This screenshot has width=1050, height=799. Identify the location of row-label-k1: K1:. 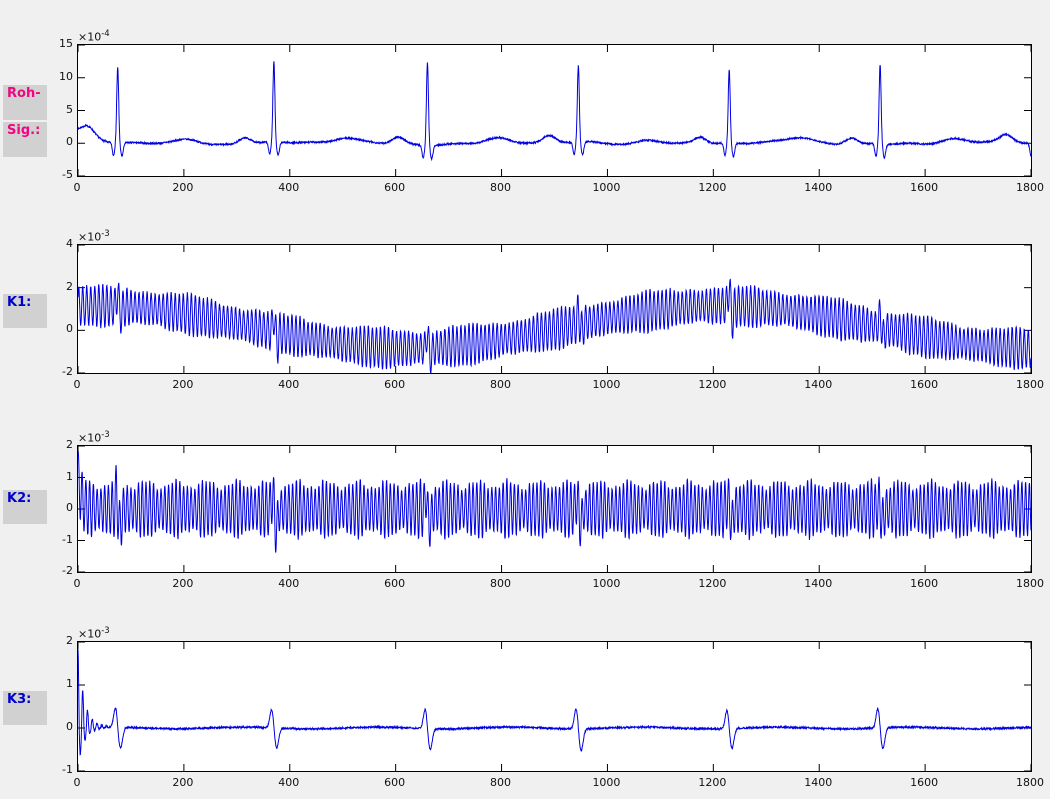
(25, 311).